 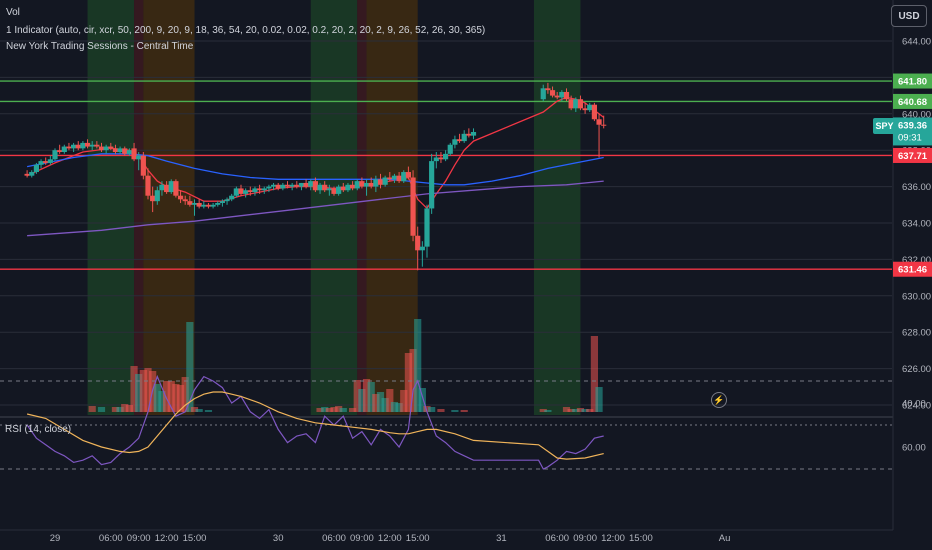 What do you see at coordinates (315, 425) in the screenshot?
I see `rsi-ma-line` at bounding box center [315, 425].